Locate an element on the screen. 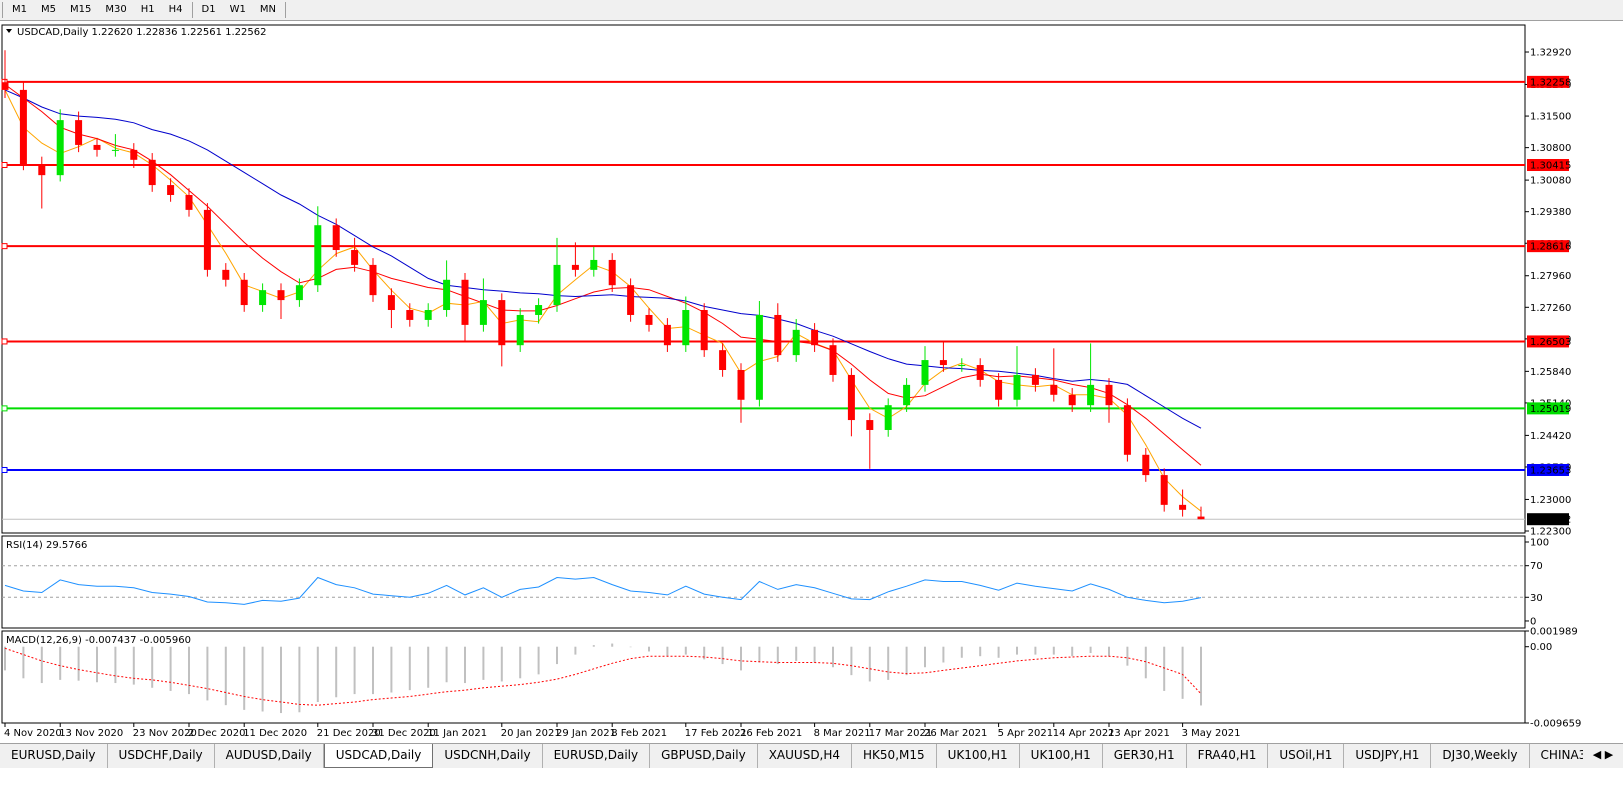 This screenshot has width=1623, height=797. timeframe-button: MN is located at coordinates (267, 9).